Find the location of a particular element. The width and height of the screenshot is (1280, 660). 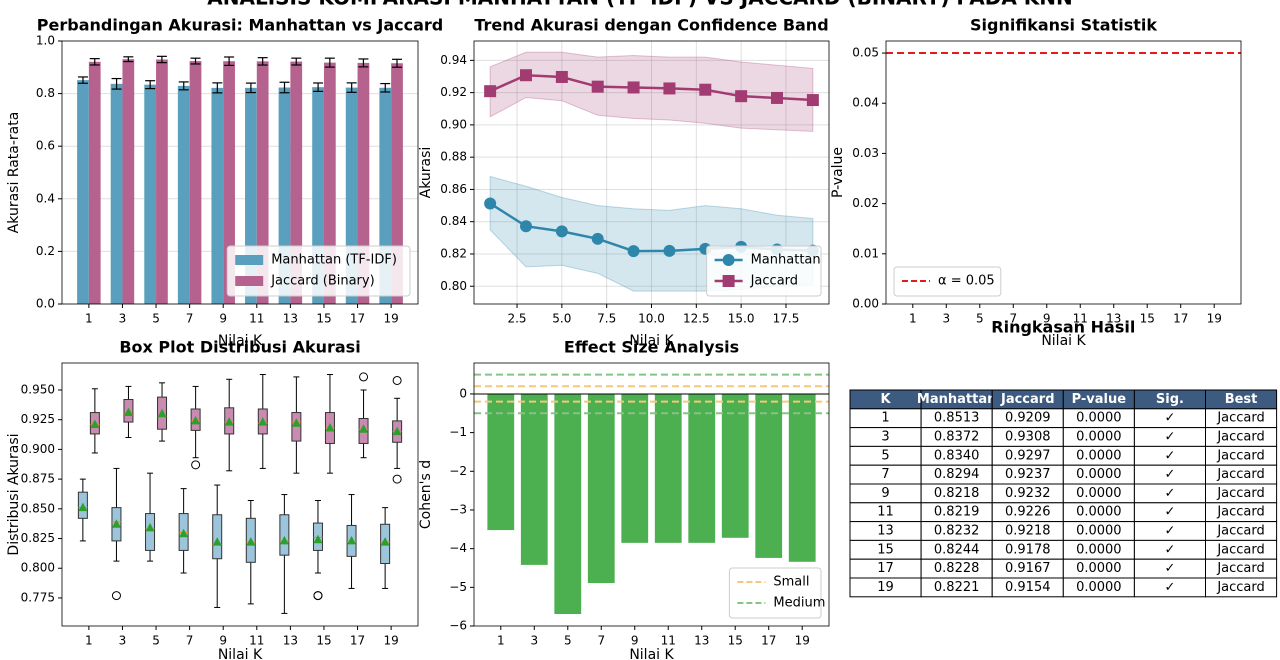

table-cell-text: 0.9218 is located at coordinates (1028, 531).